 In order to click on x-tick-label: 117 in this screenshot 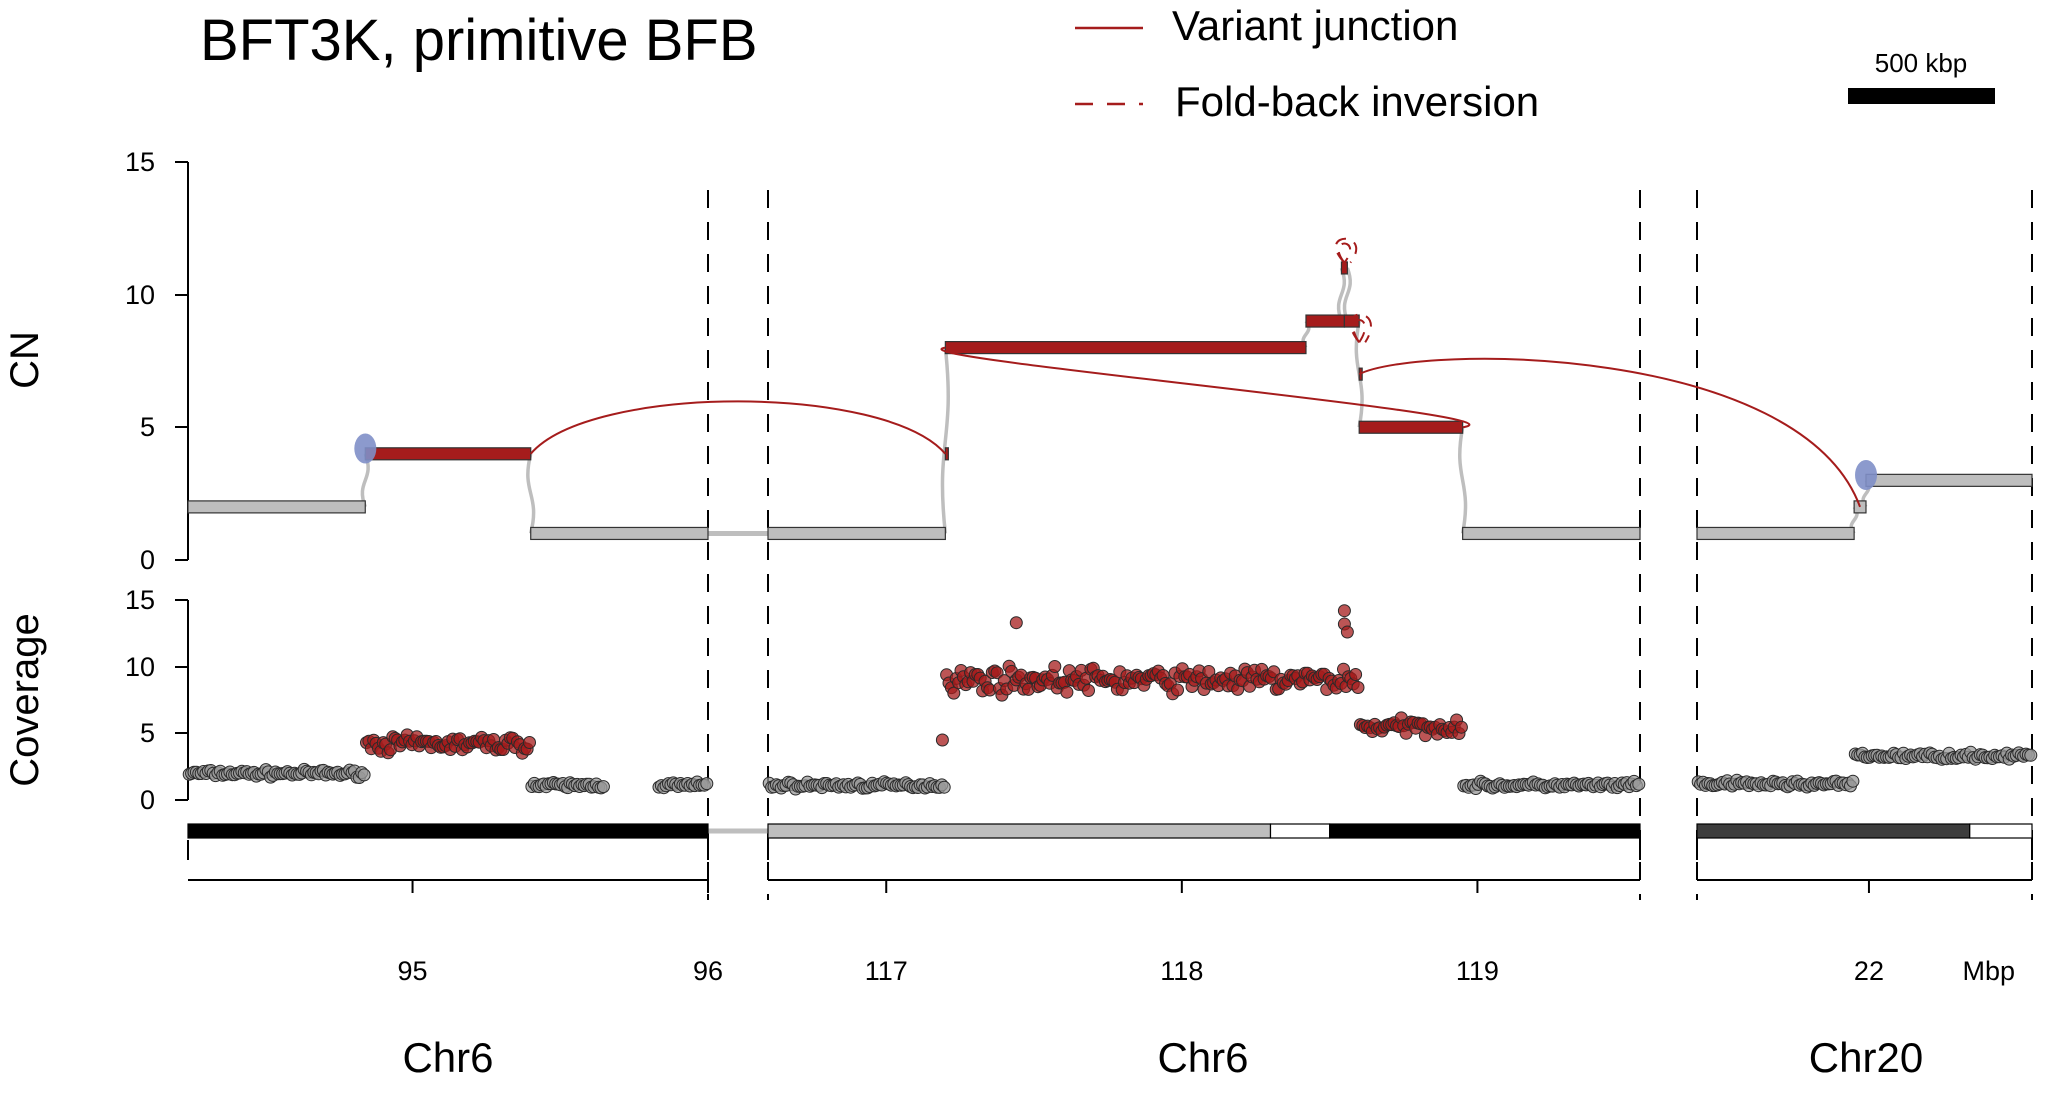, I will do `click(886, 971)`.